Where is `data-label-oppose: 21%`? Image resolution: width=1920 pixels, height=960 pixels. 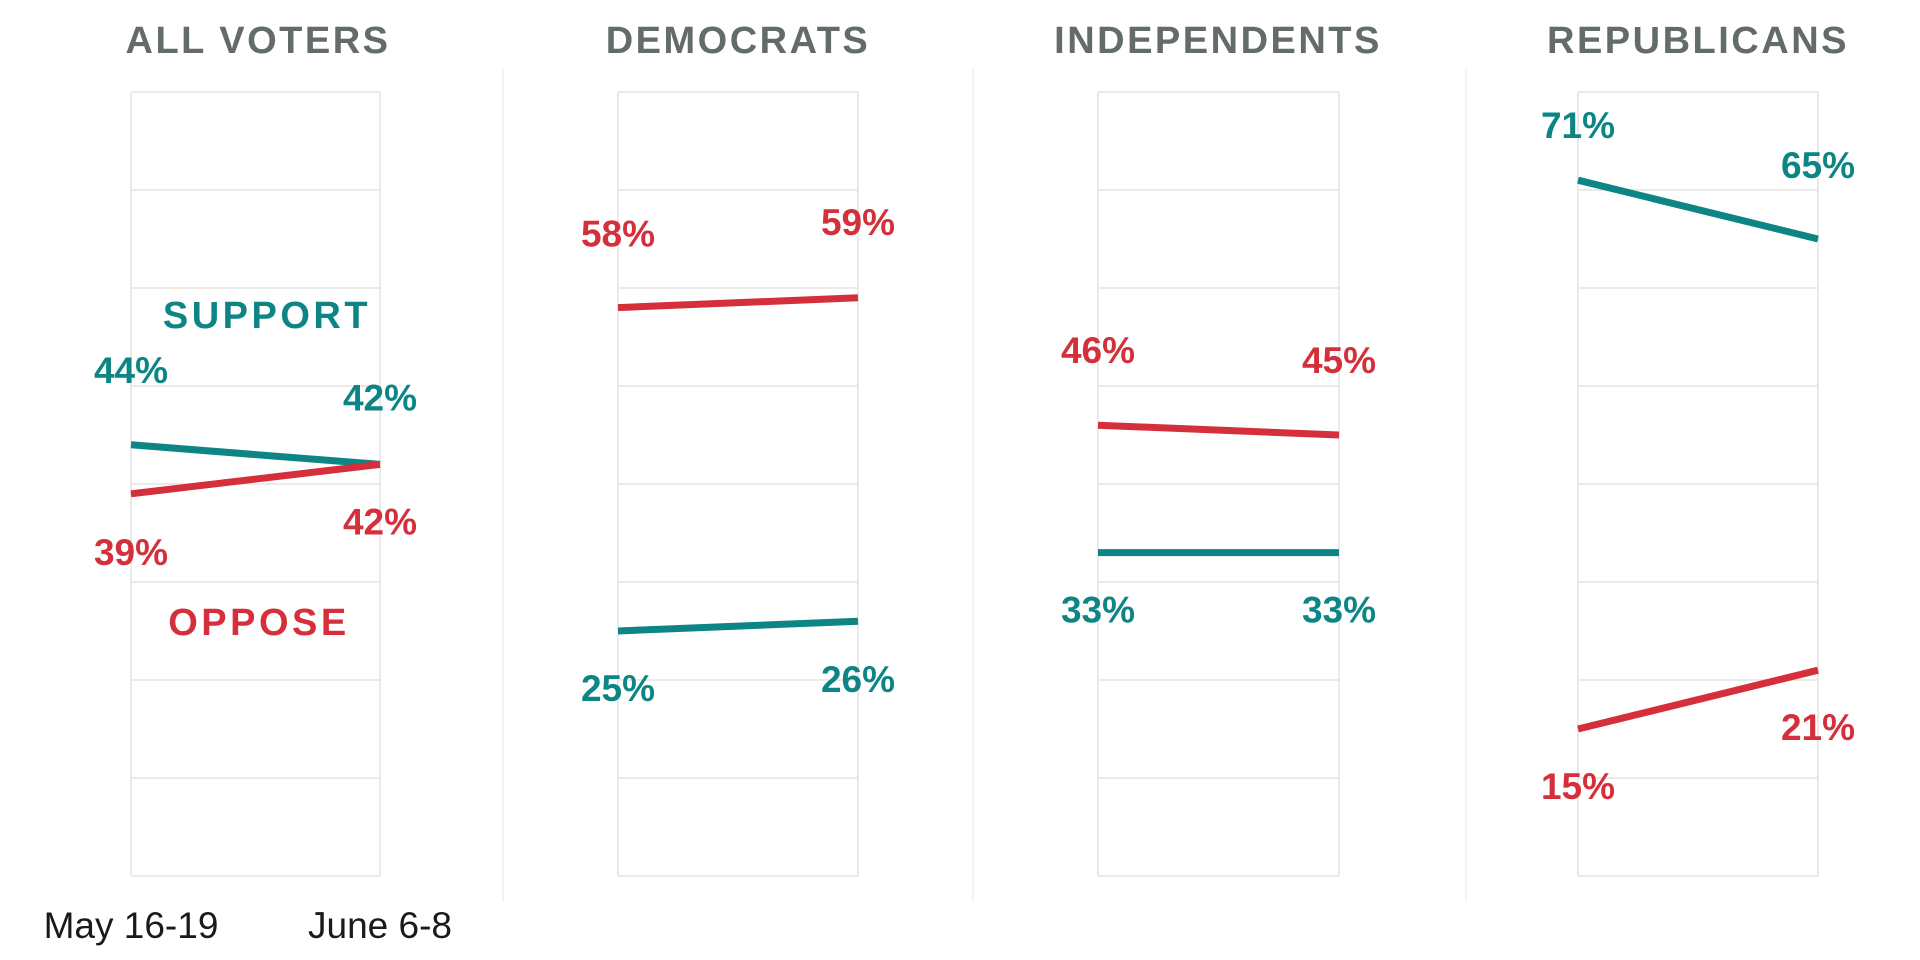 data-label-oppose: 21% is located at coordinates (1818, 727).